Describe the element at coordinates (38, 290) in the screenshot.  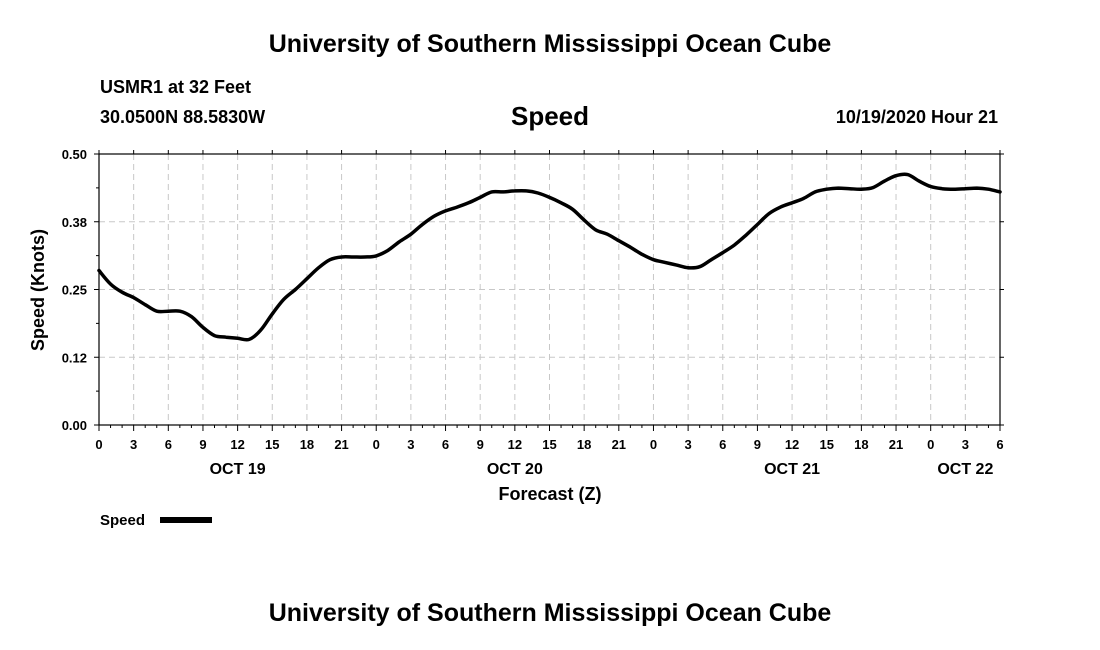
I see `y-axis-label: Speed (Knots)` at that location.